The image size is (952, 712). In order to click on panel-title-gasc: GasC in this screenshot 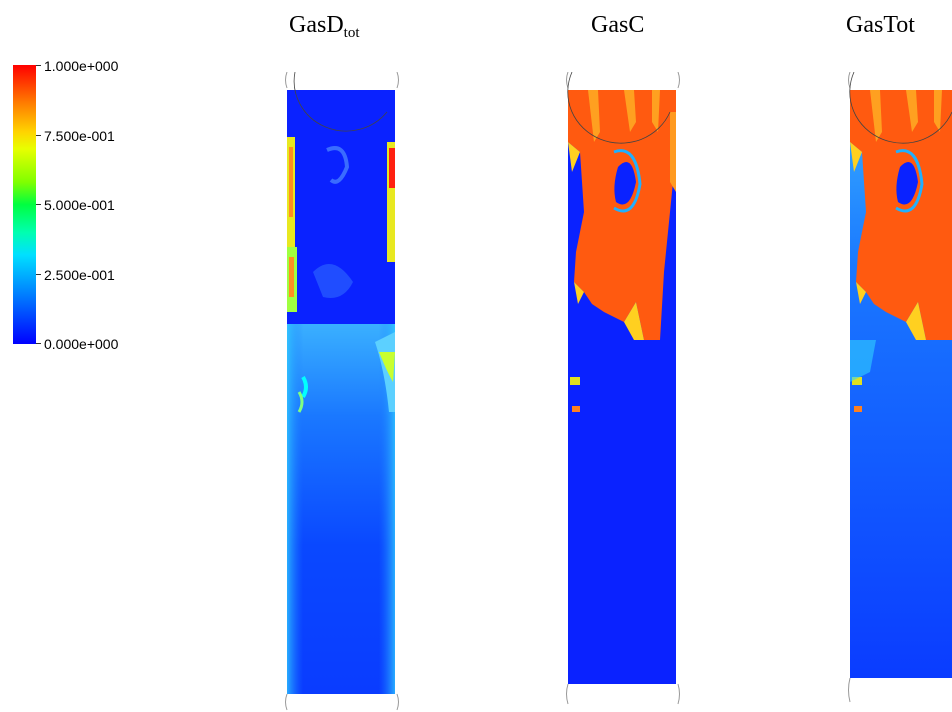, I will do `click(618, 25)`.